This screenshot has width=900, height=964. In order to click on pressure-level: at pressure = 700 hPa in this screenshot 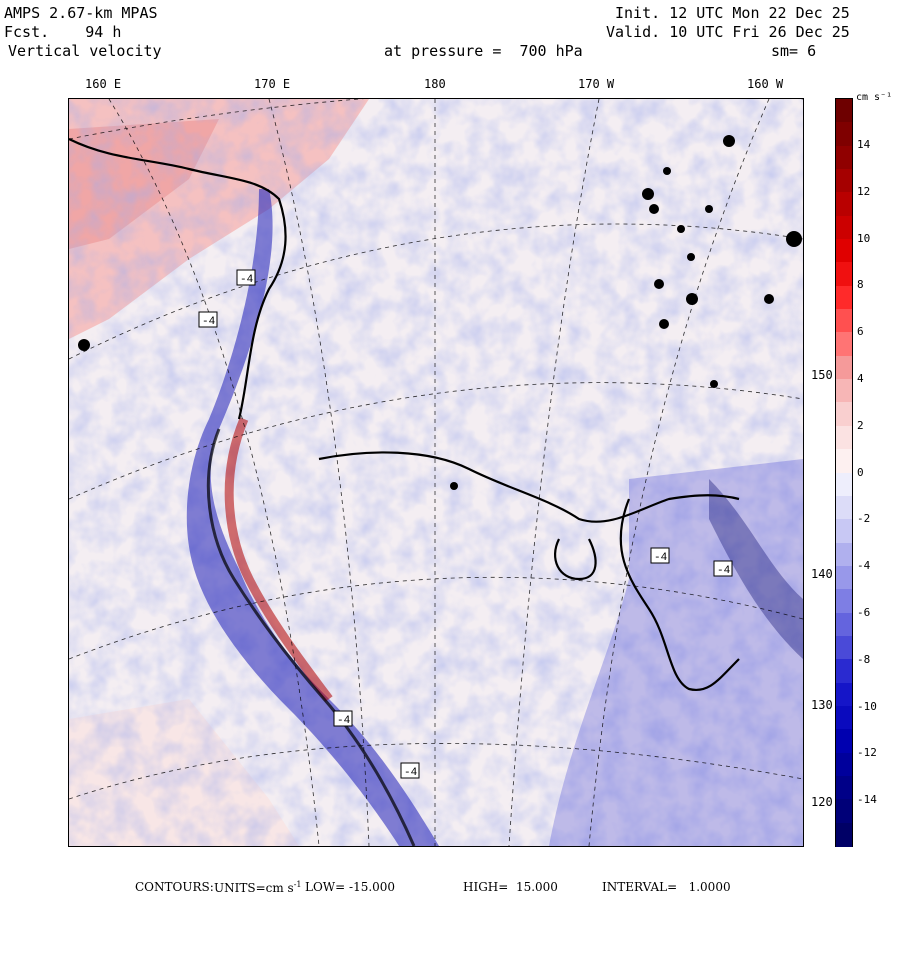, I will do `click(483, 51)`.